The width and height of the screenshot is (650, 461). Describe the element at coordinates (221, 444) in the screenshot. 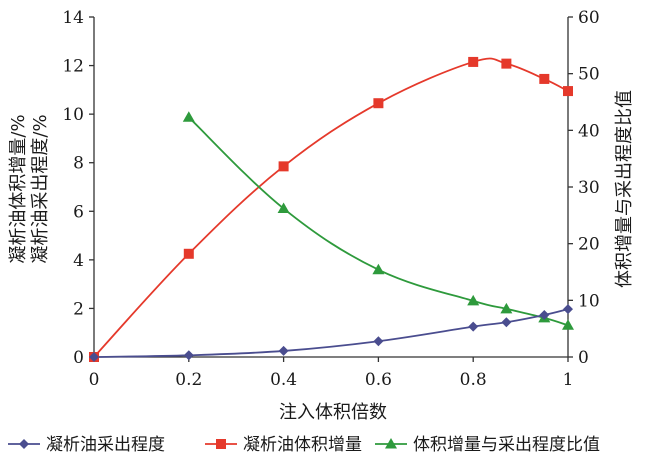

I see `legend-marker-square` at that location.